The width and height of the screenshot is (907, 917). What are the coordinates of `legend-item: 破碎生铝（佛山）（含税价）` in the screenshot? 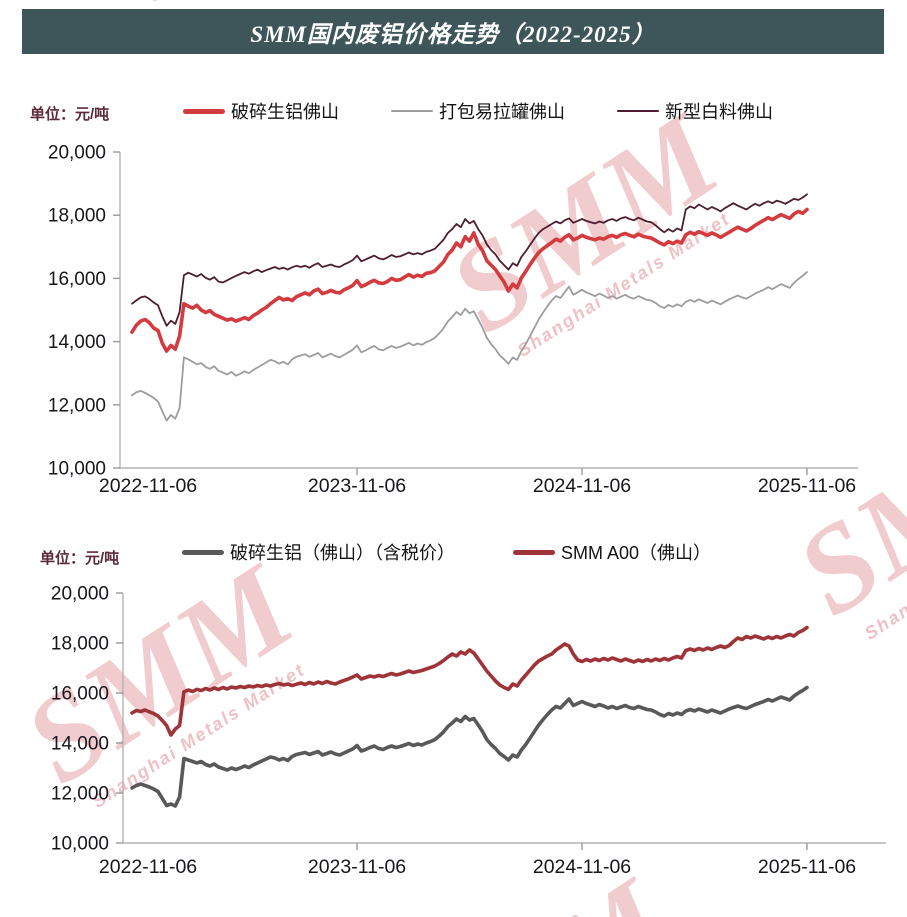 It's located at (318, 552).